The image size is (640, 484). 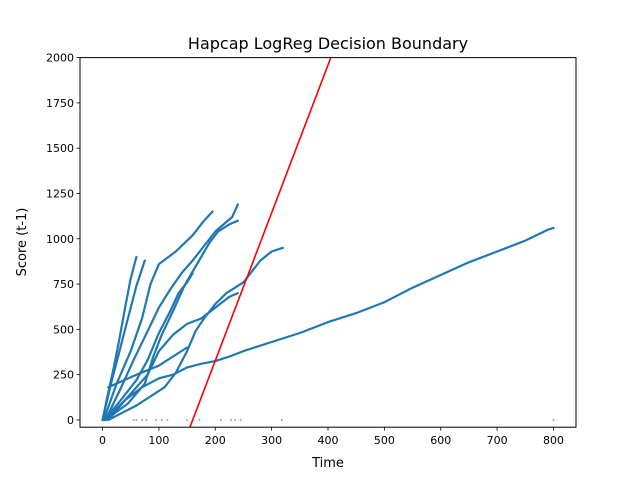 I want to click on x-tick-label: 300, so click(x=271, y=440).